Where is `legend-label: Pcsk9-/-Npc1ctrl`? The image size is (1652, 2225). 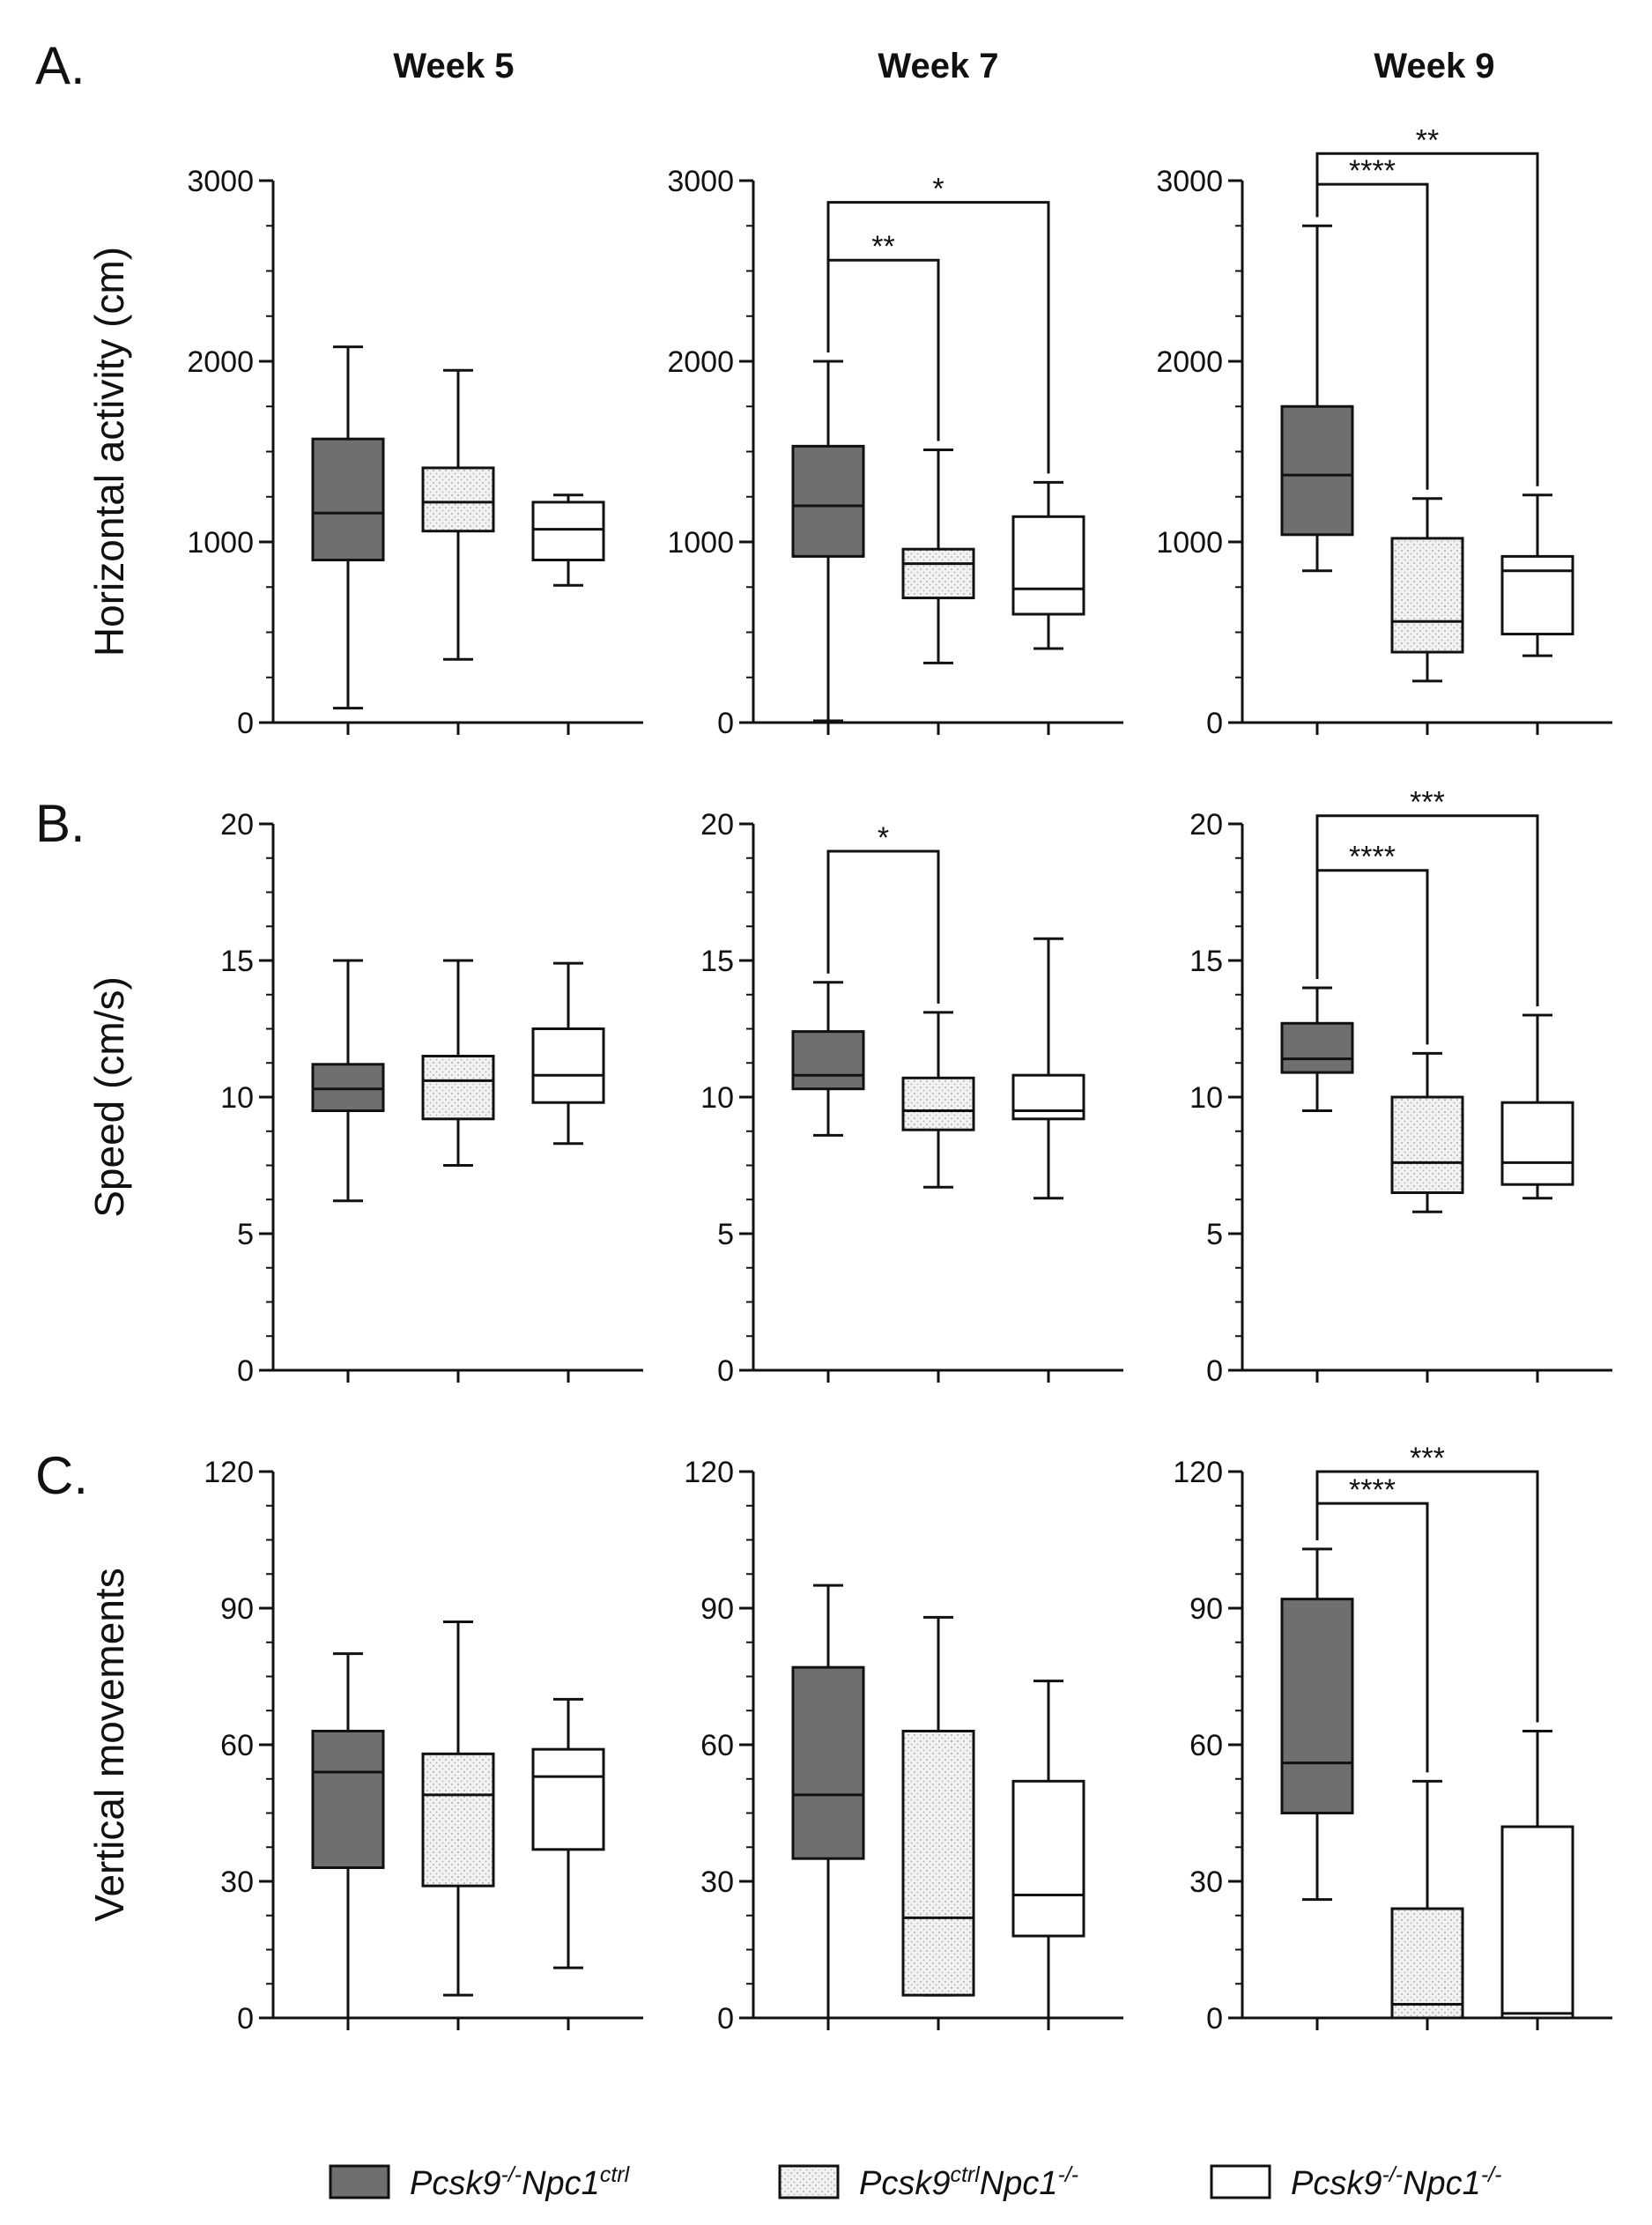
legend-label: Pcsk9-/-Npc1ctrl is located at coordinates (520, 2182).